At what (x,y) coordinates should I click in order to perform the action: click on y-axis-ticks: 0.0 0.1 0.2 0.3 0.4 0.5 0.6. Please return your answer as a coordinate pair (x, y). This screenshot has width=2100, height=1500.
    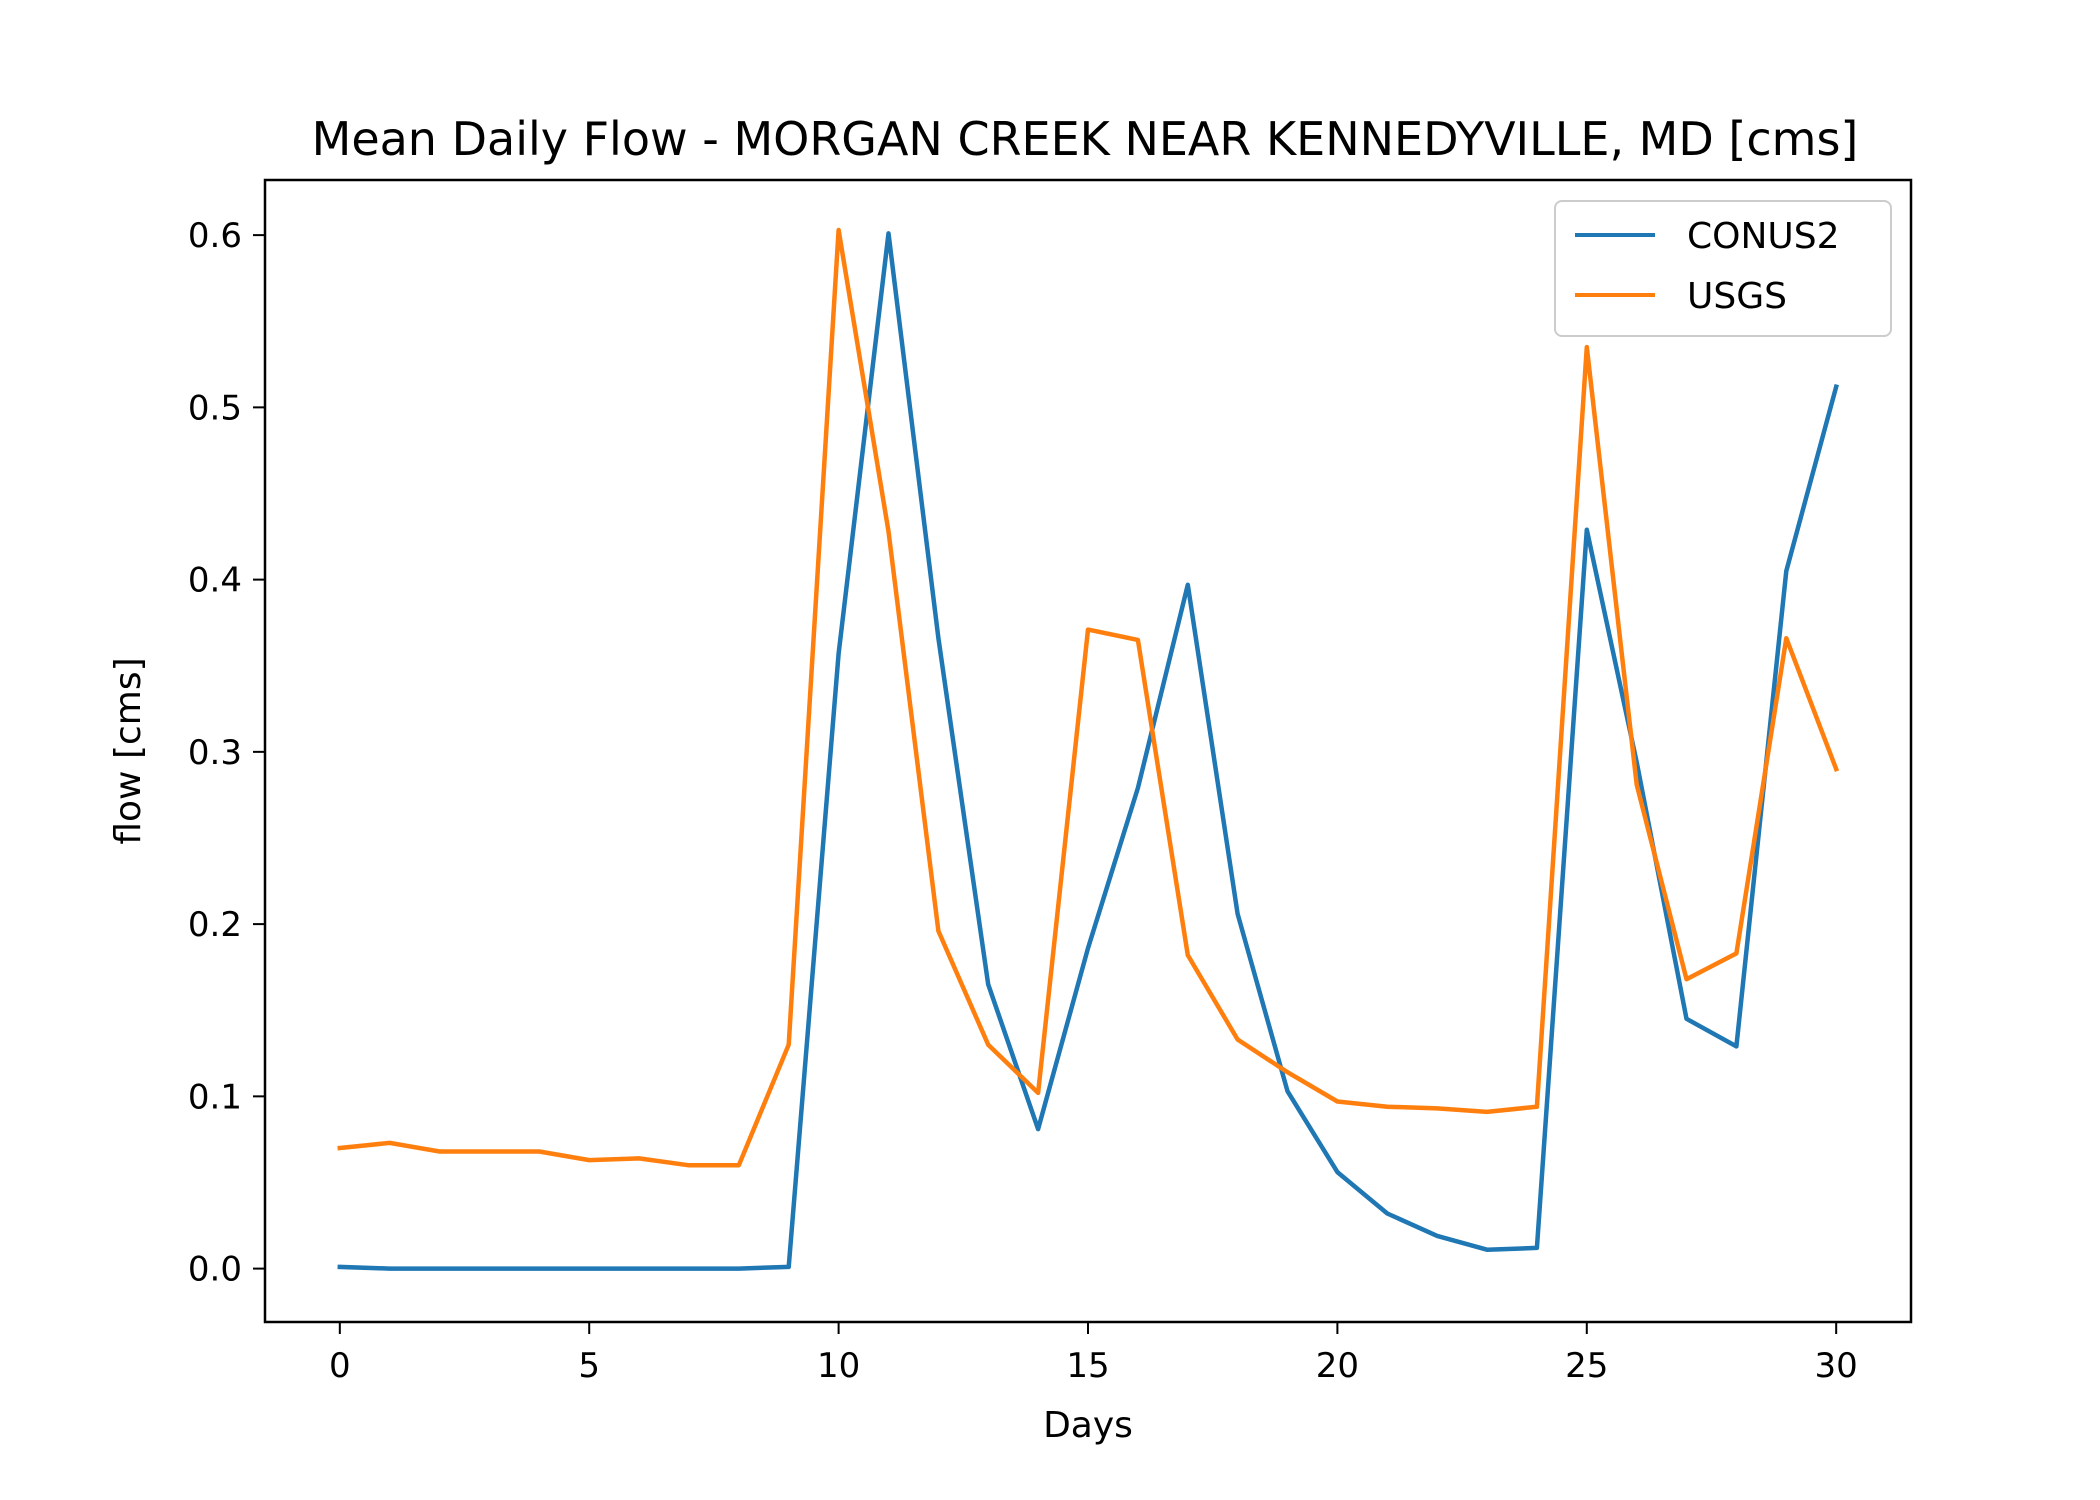
    Looking at the image, I should click on (226, 753).